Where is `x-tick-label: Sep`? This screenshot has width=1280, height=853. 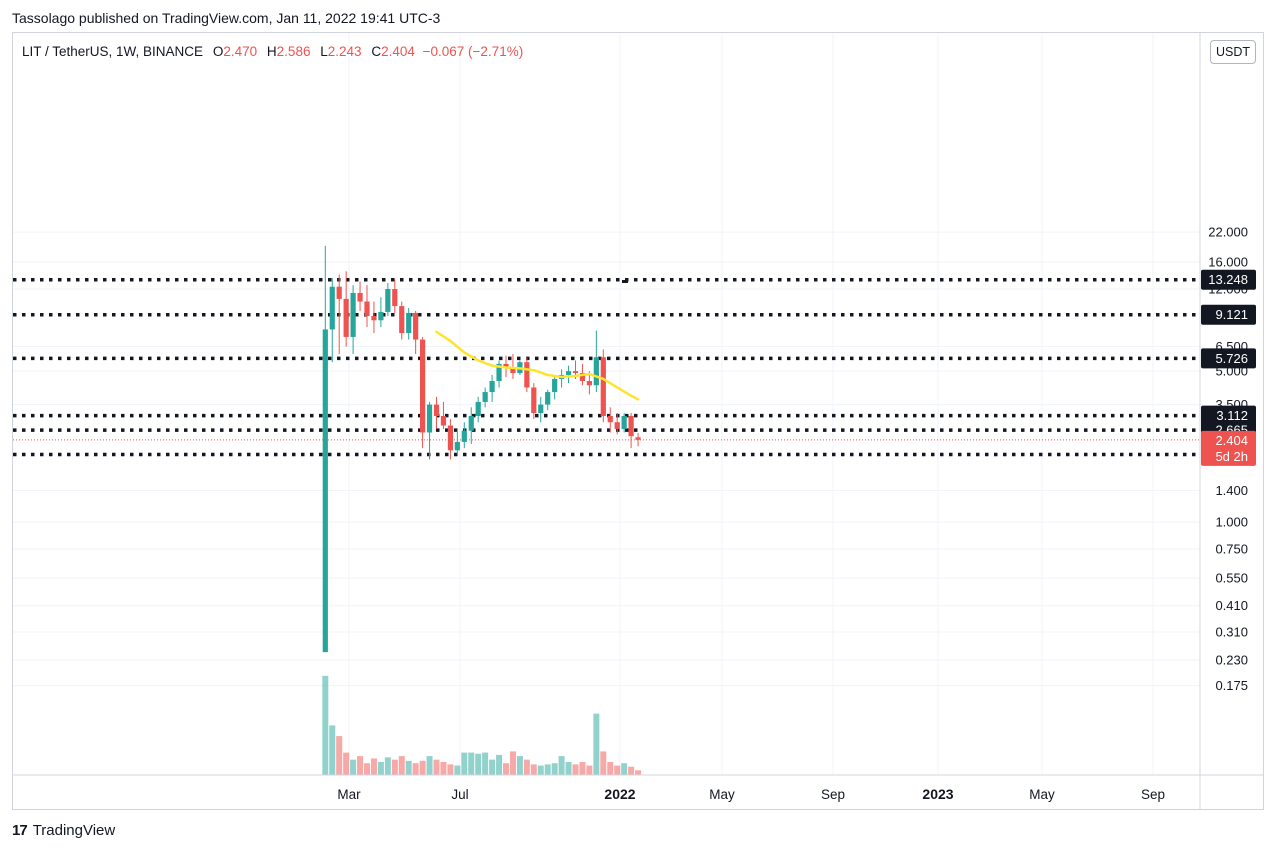 x-tick-label: Sep is located at coordinates (833, 794).